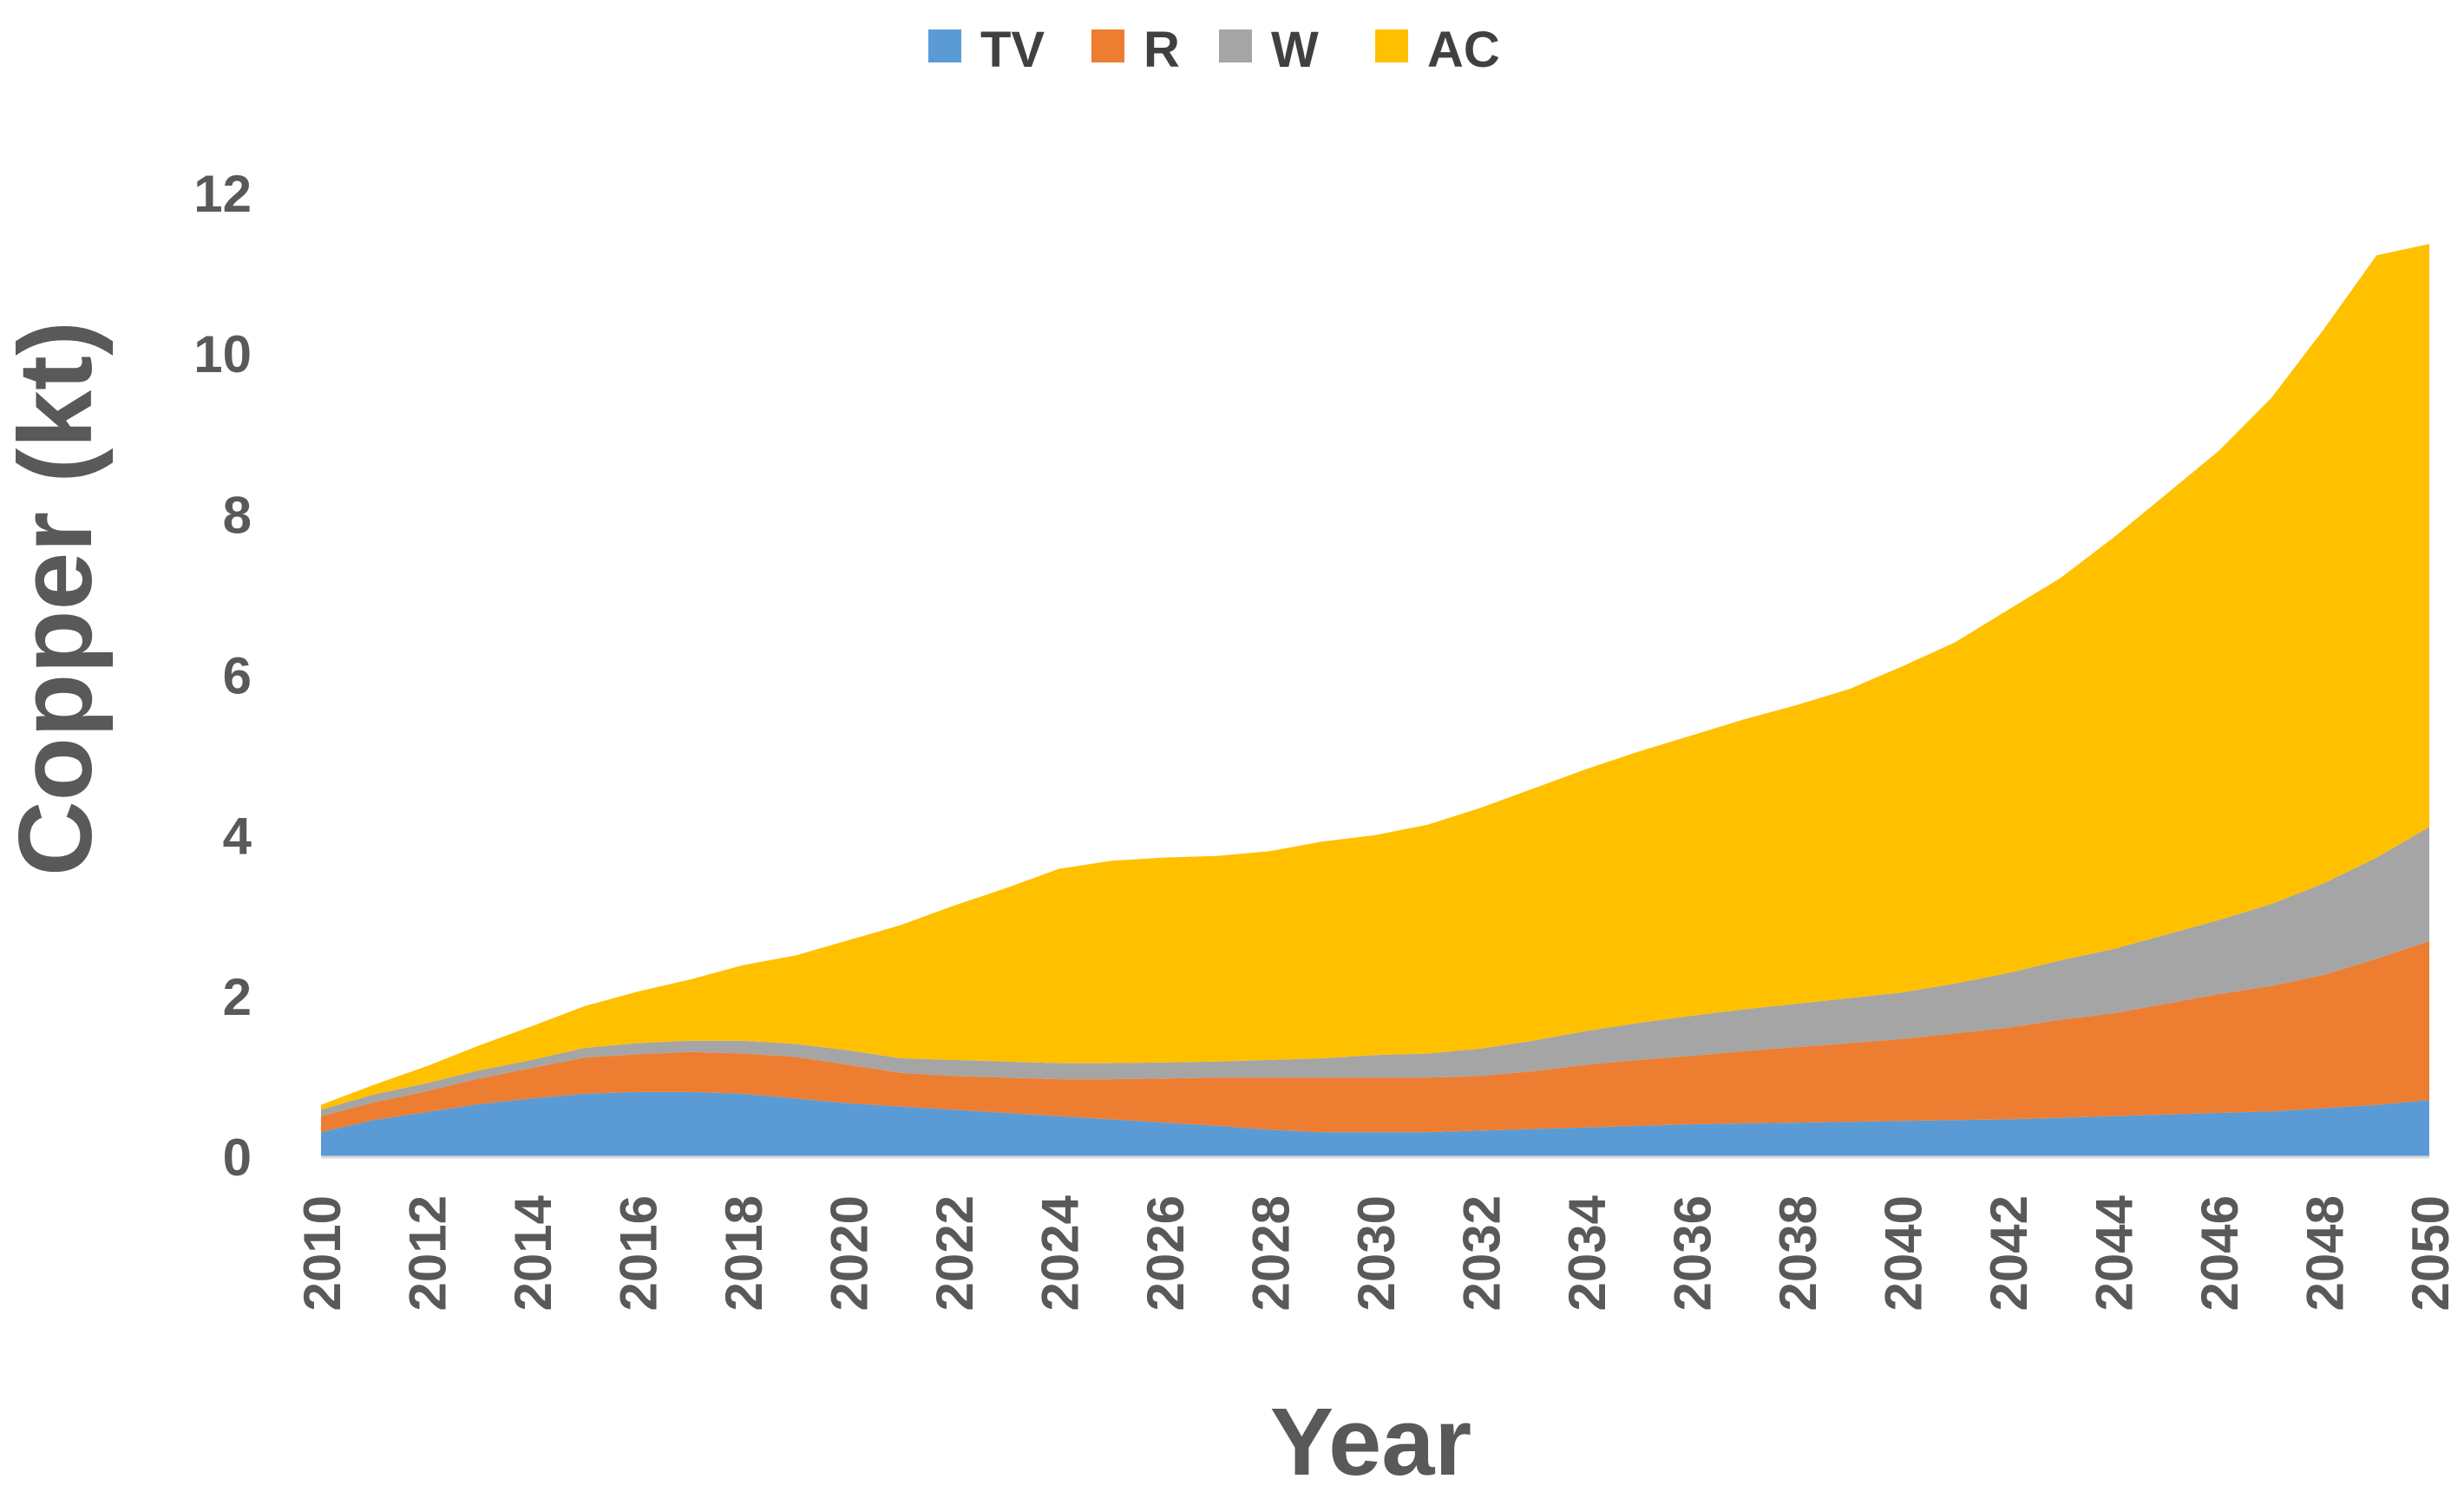 The width and height of the screenshot is (2464, 1492). Describe the element at coordinates (533, 1252) in the screenshot. I see `x-tick-label: 2014` at that location.